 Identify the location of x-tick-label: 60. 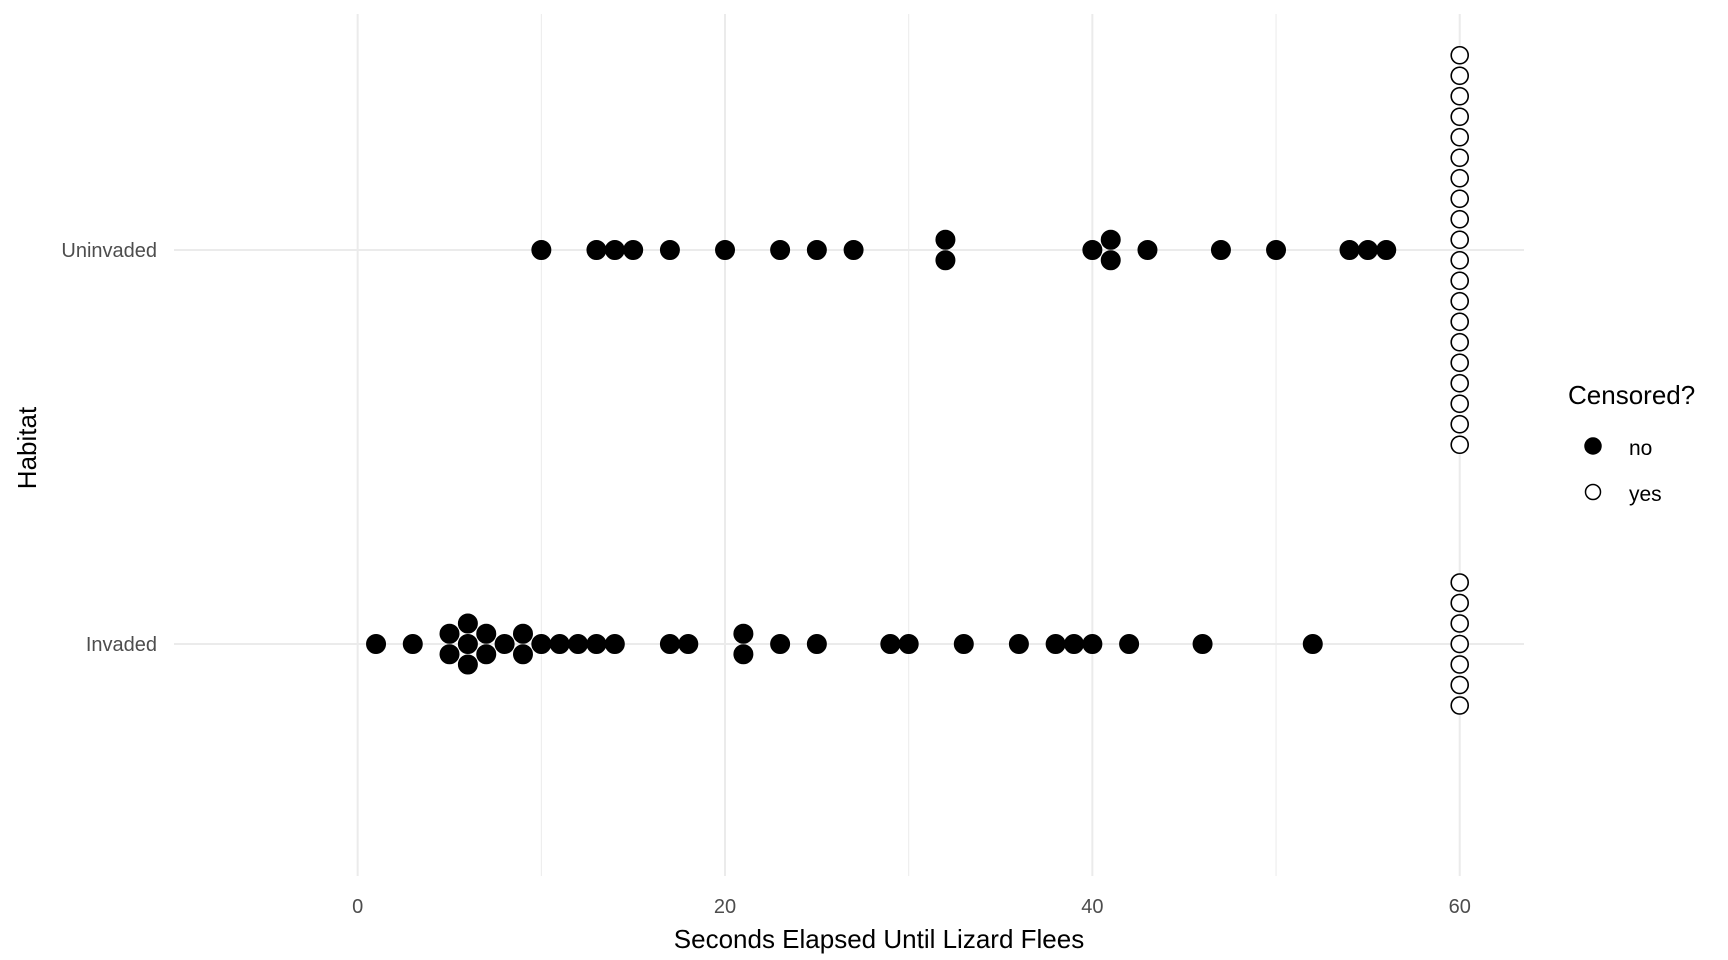
(1460, 907).